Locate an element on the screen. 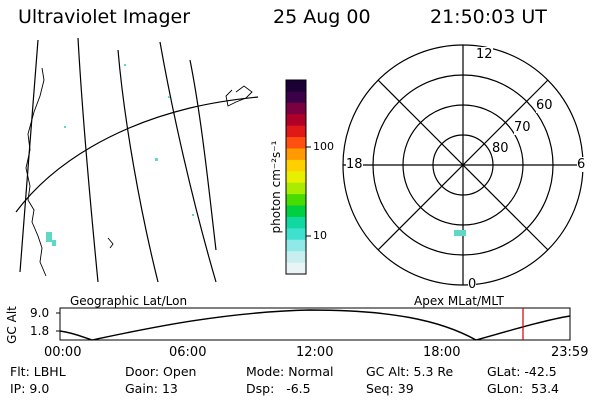 This screenshot has width=600, height=400. latitude-line is located at coordinates (137, 154).